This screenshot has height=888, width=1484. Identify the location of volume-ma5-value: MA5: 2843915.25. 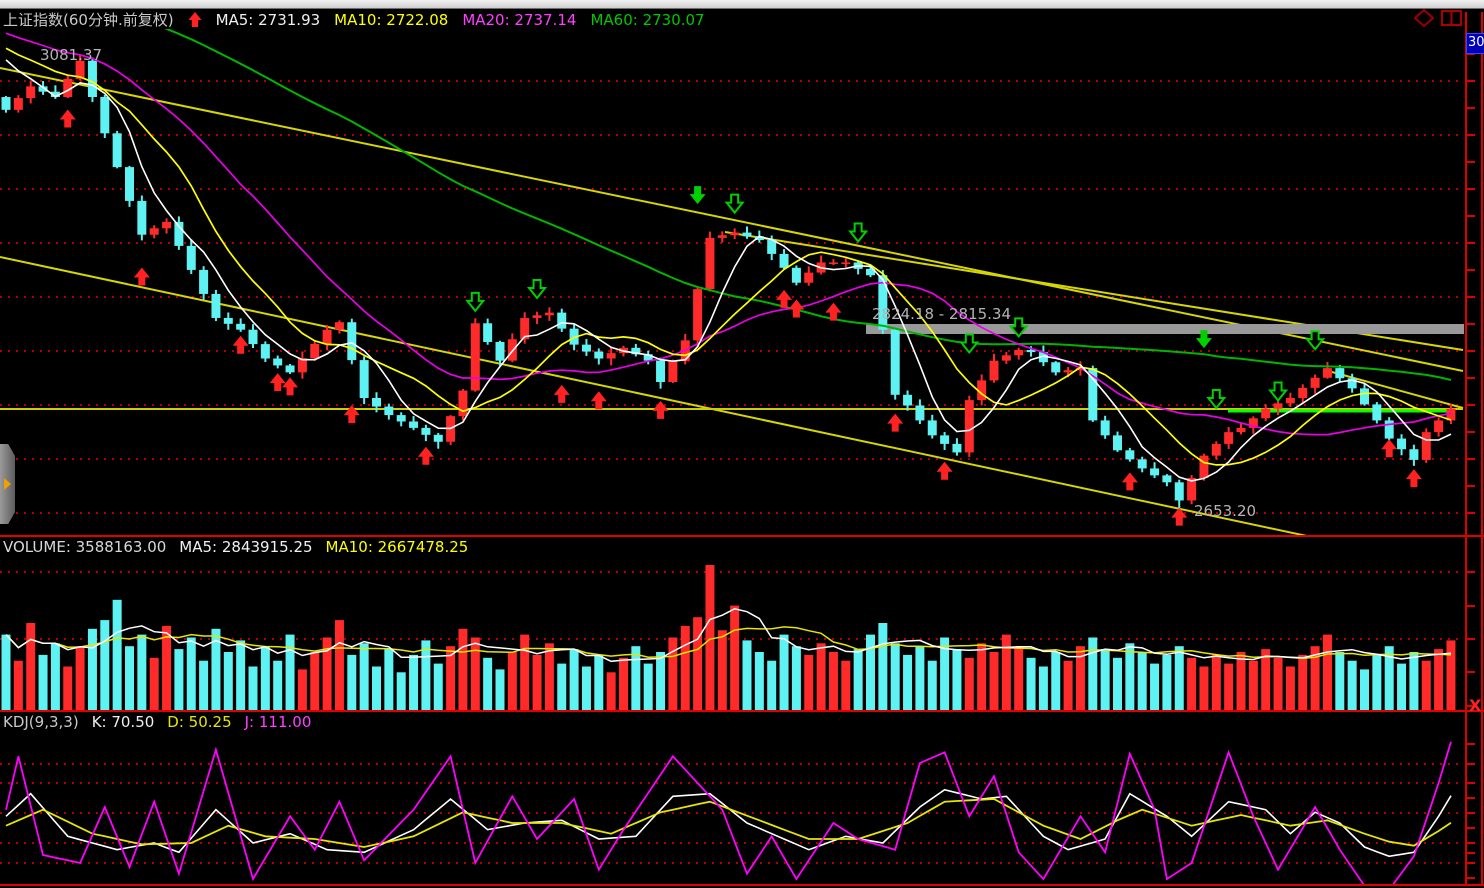
(246, 547).